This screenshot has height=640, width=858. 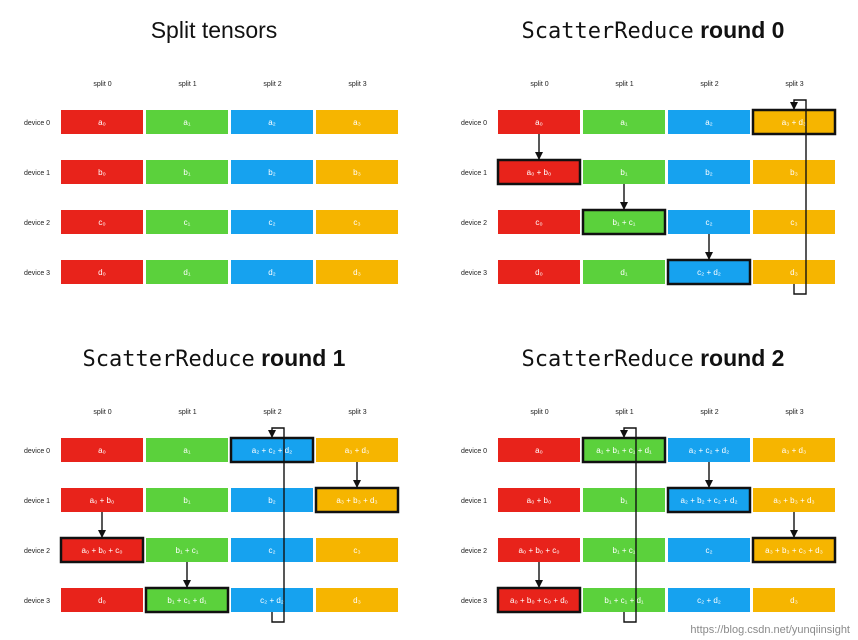 What do you see at coordinates (102, 172) in the screenshot?
I see `cell-value: b₀` at bounding box center [102, 172].